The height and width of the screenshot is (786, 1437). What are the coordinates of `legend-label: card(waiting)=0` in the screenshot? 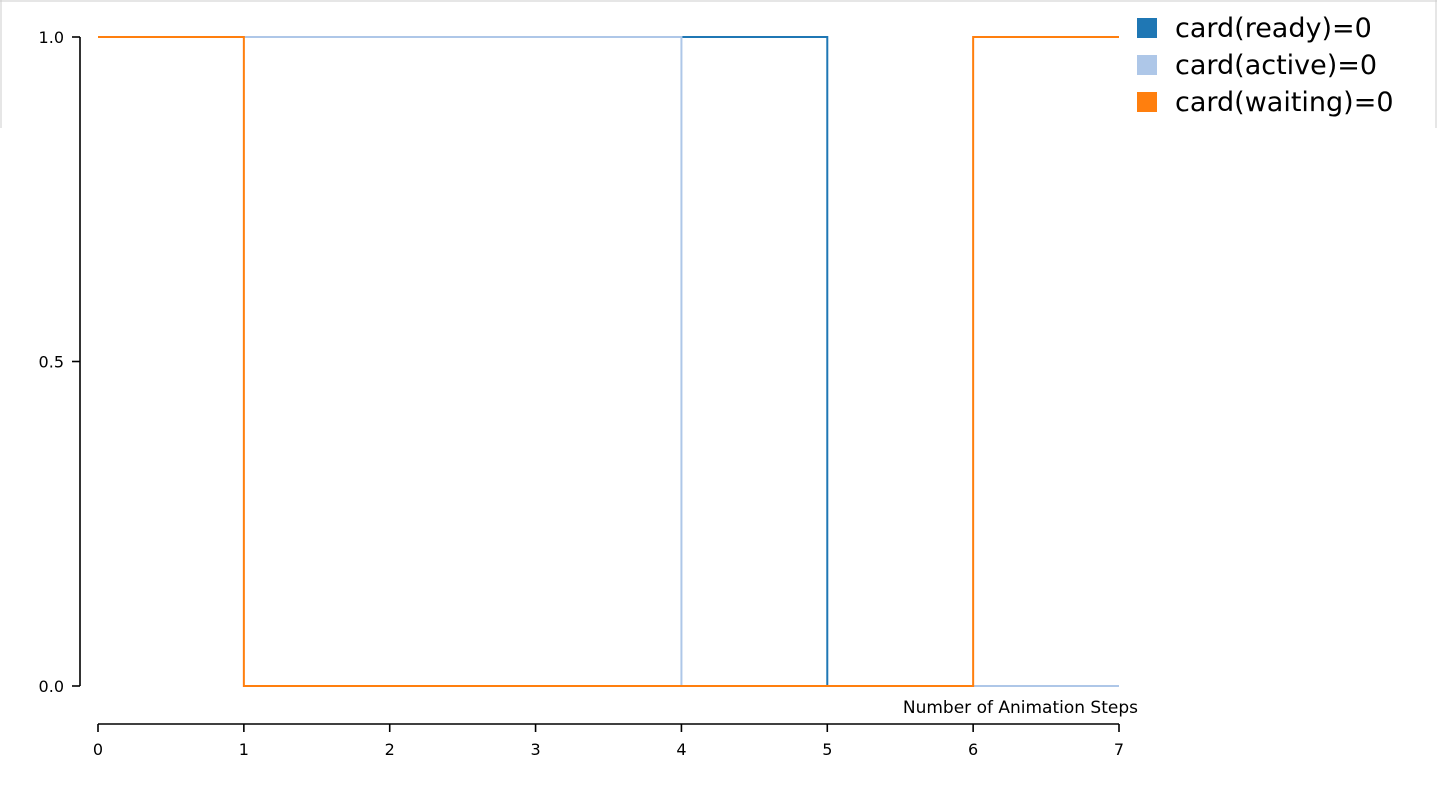 It's located at (1284, 102).